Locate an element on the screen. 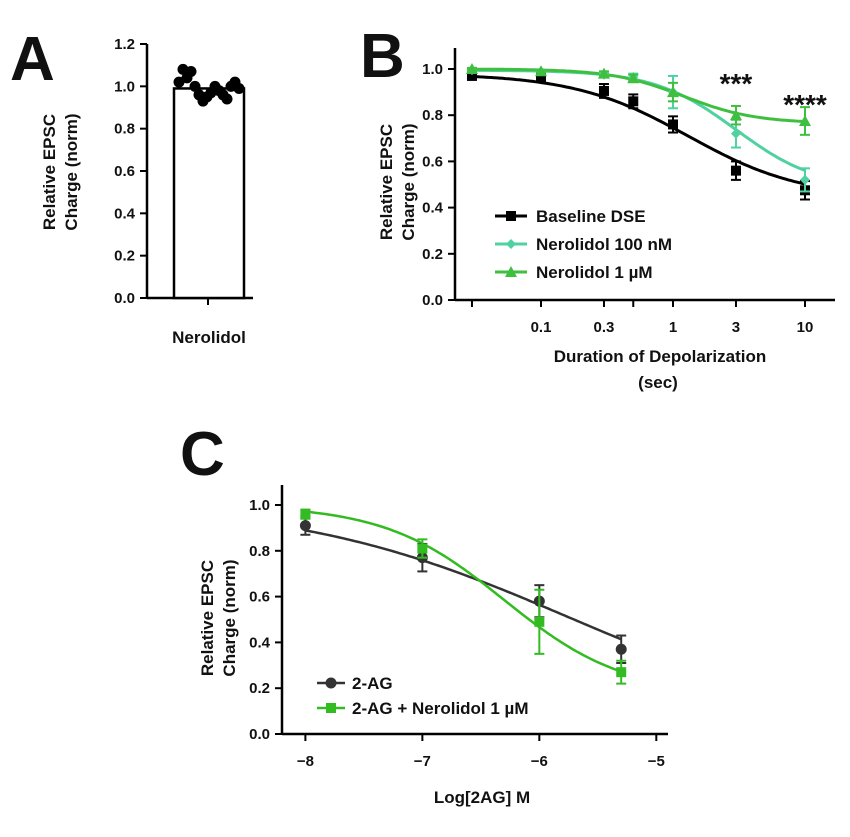 This screenshot has height=837, width=850. panel-a-points is located at coordinates (209, 85).